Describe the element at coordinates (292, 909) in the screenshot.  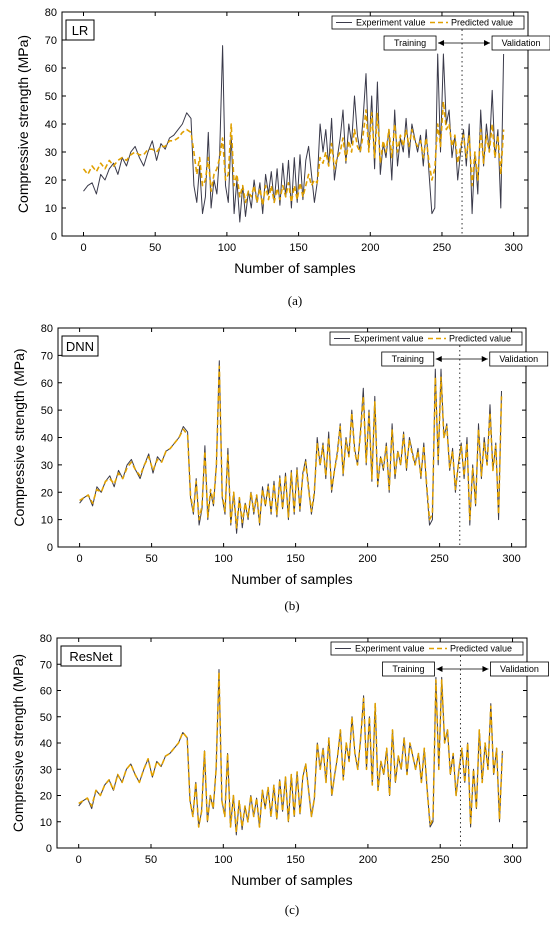
I see `panel-caption: (c)` at that location.